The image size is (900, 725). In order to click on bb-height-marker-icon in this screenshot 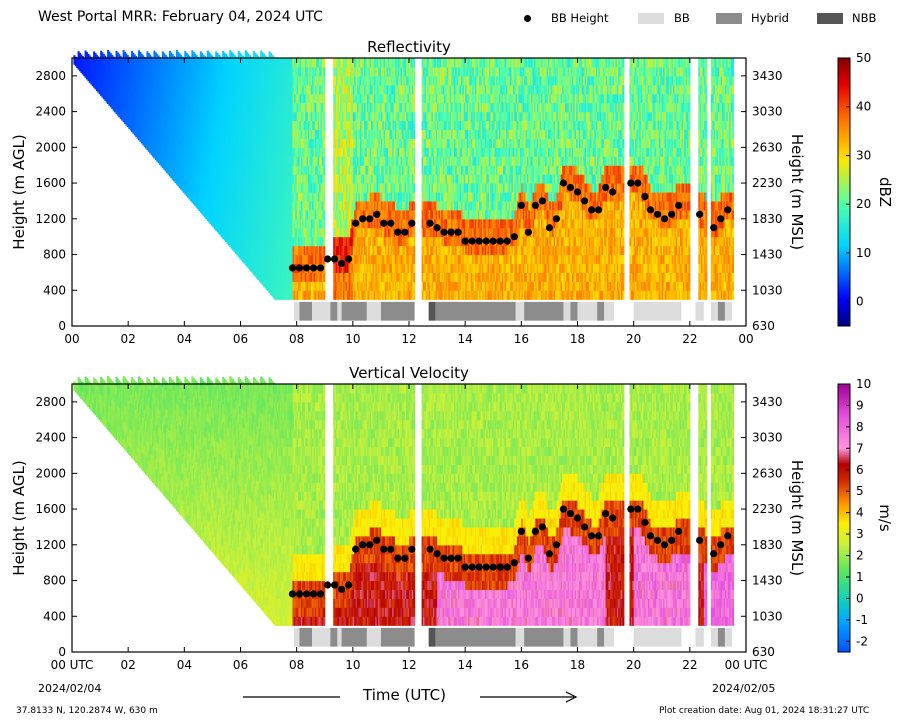, I will do `click(527, 18)`.